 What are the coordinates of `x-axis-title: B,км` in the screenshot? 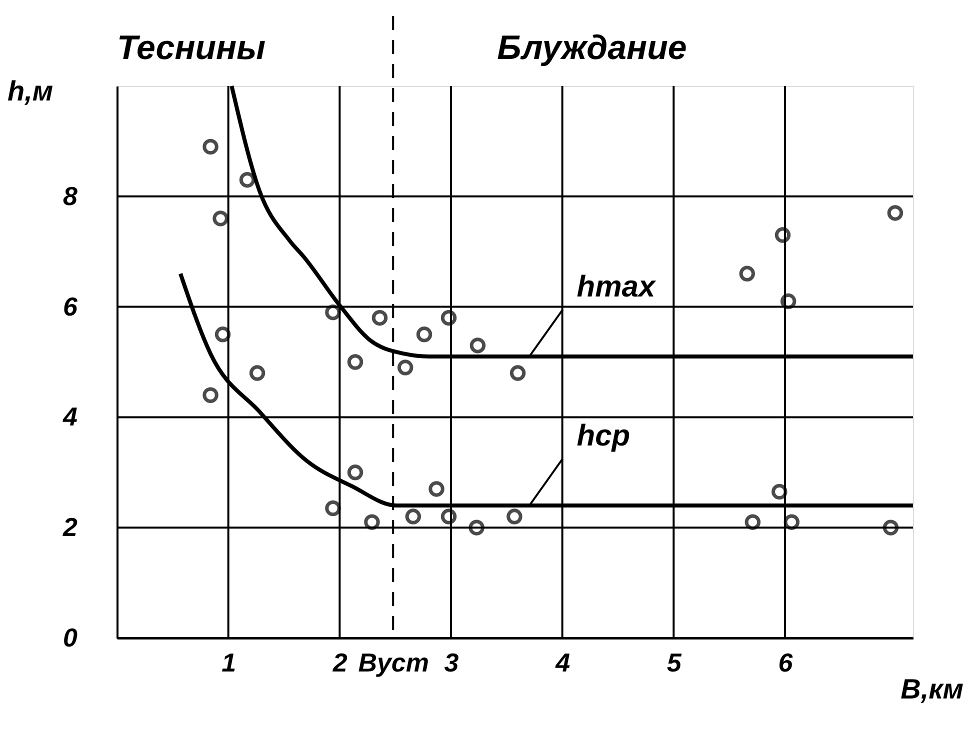 It's located at (932, 689).